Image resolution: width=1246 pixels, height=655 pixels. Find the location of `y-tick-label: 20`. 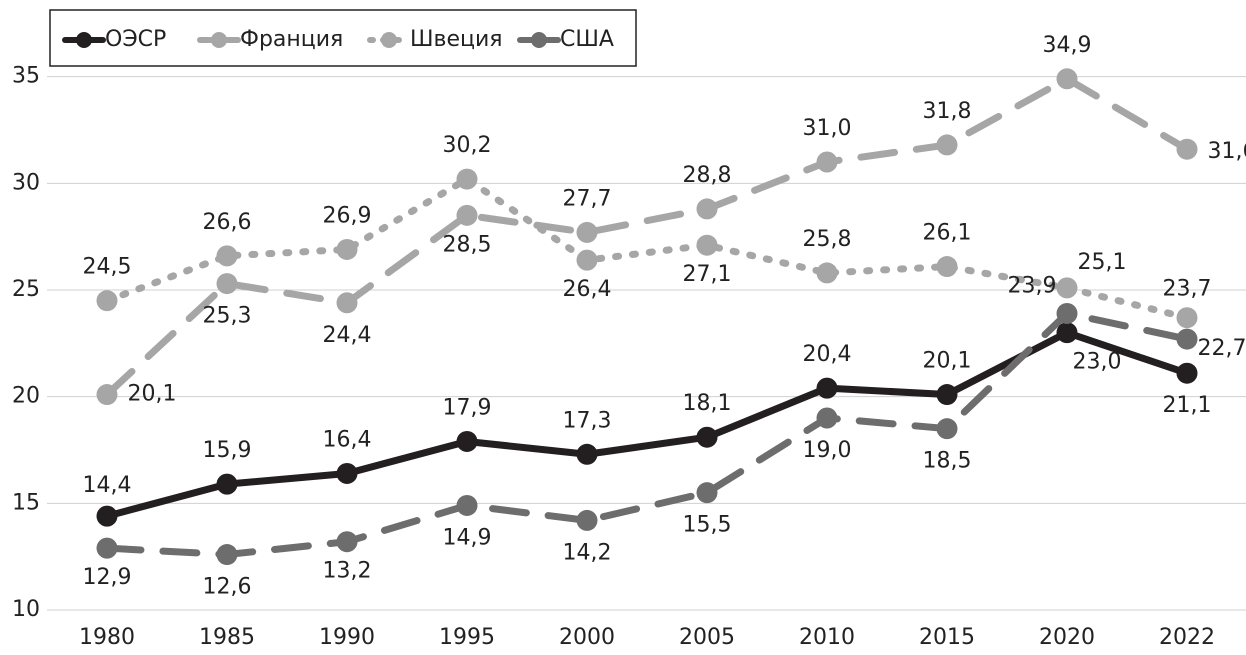

y-tick-label: 20 is located at coordinates (26, 396).